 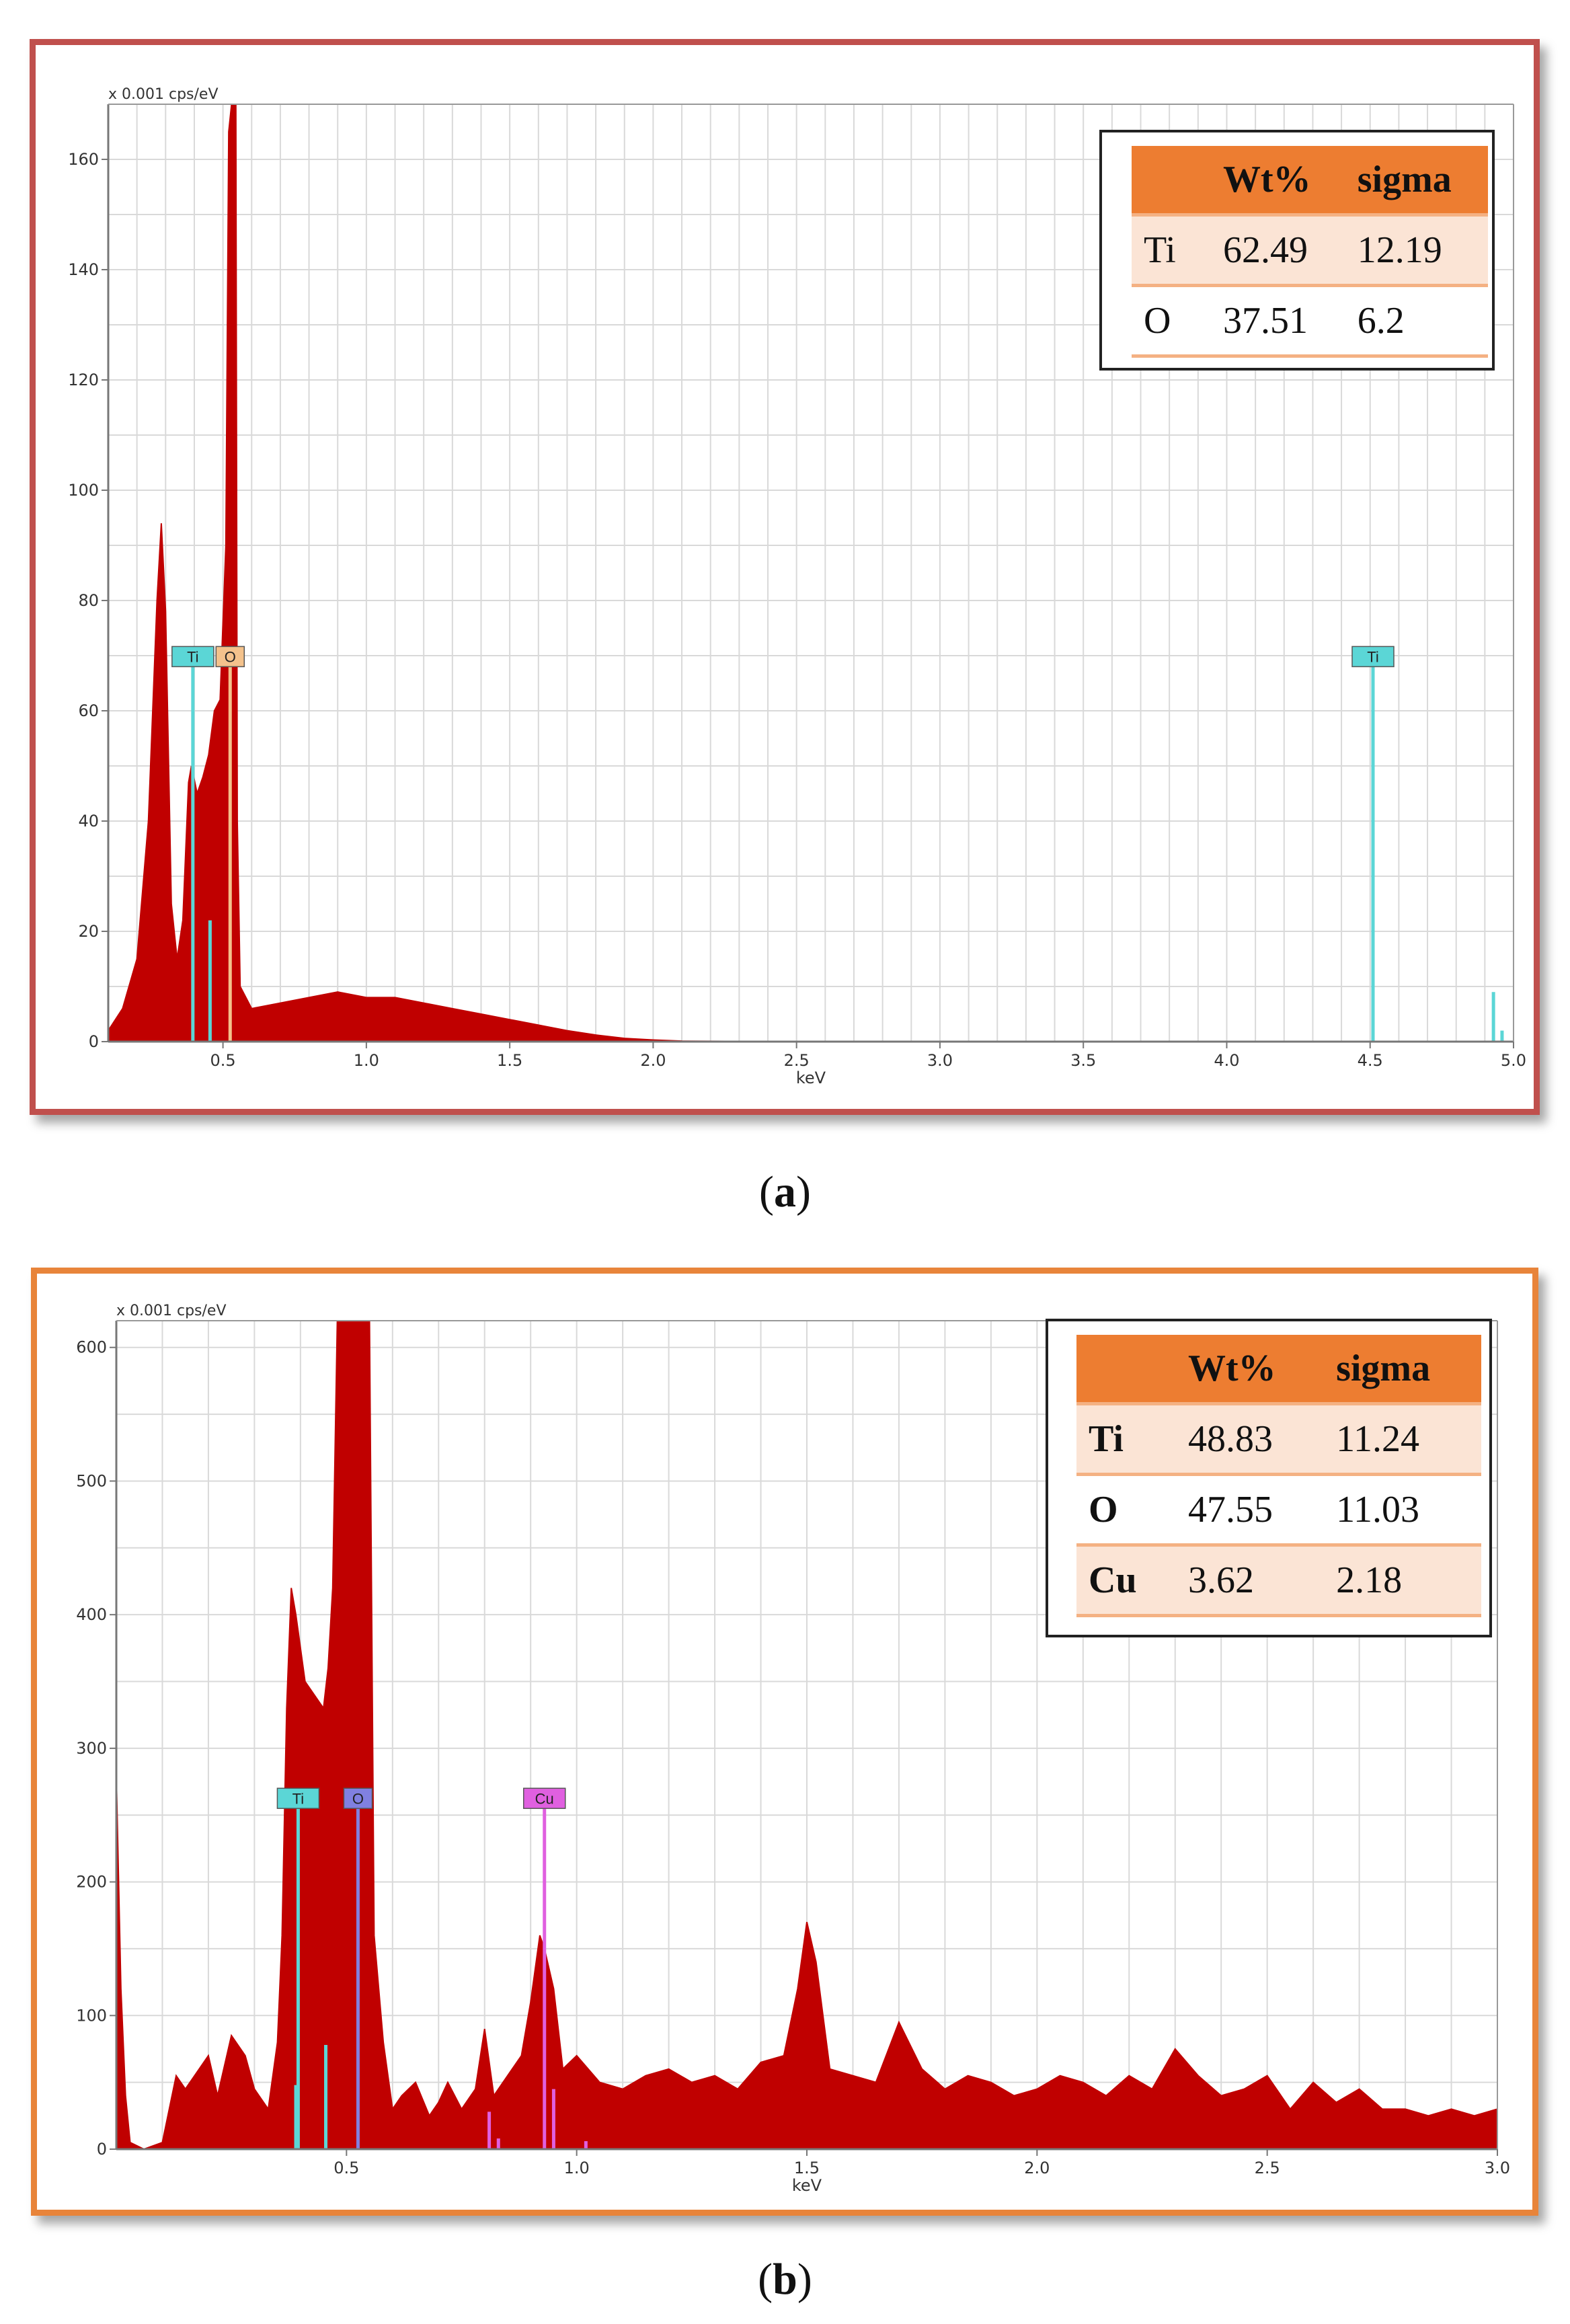 What do you see at coordinates (1402, 1509) in the screenshot?
I see `sigma-cell: 11.03` at bounding box center [1402, 1509].